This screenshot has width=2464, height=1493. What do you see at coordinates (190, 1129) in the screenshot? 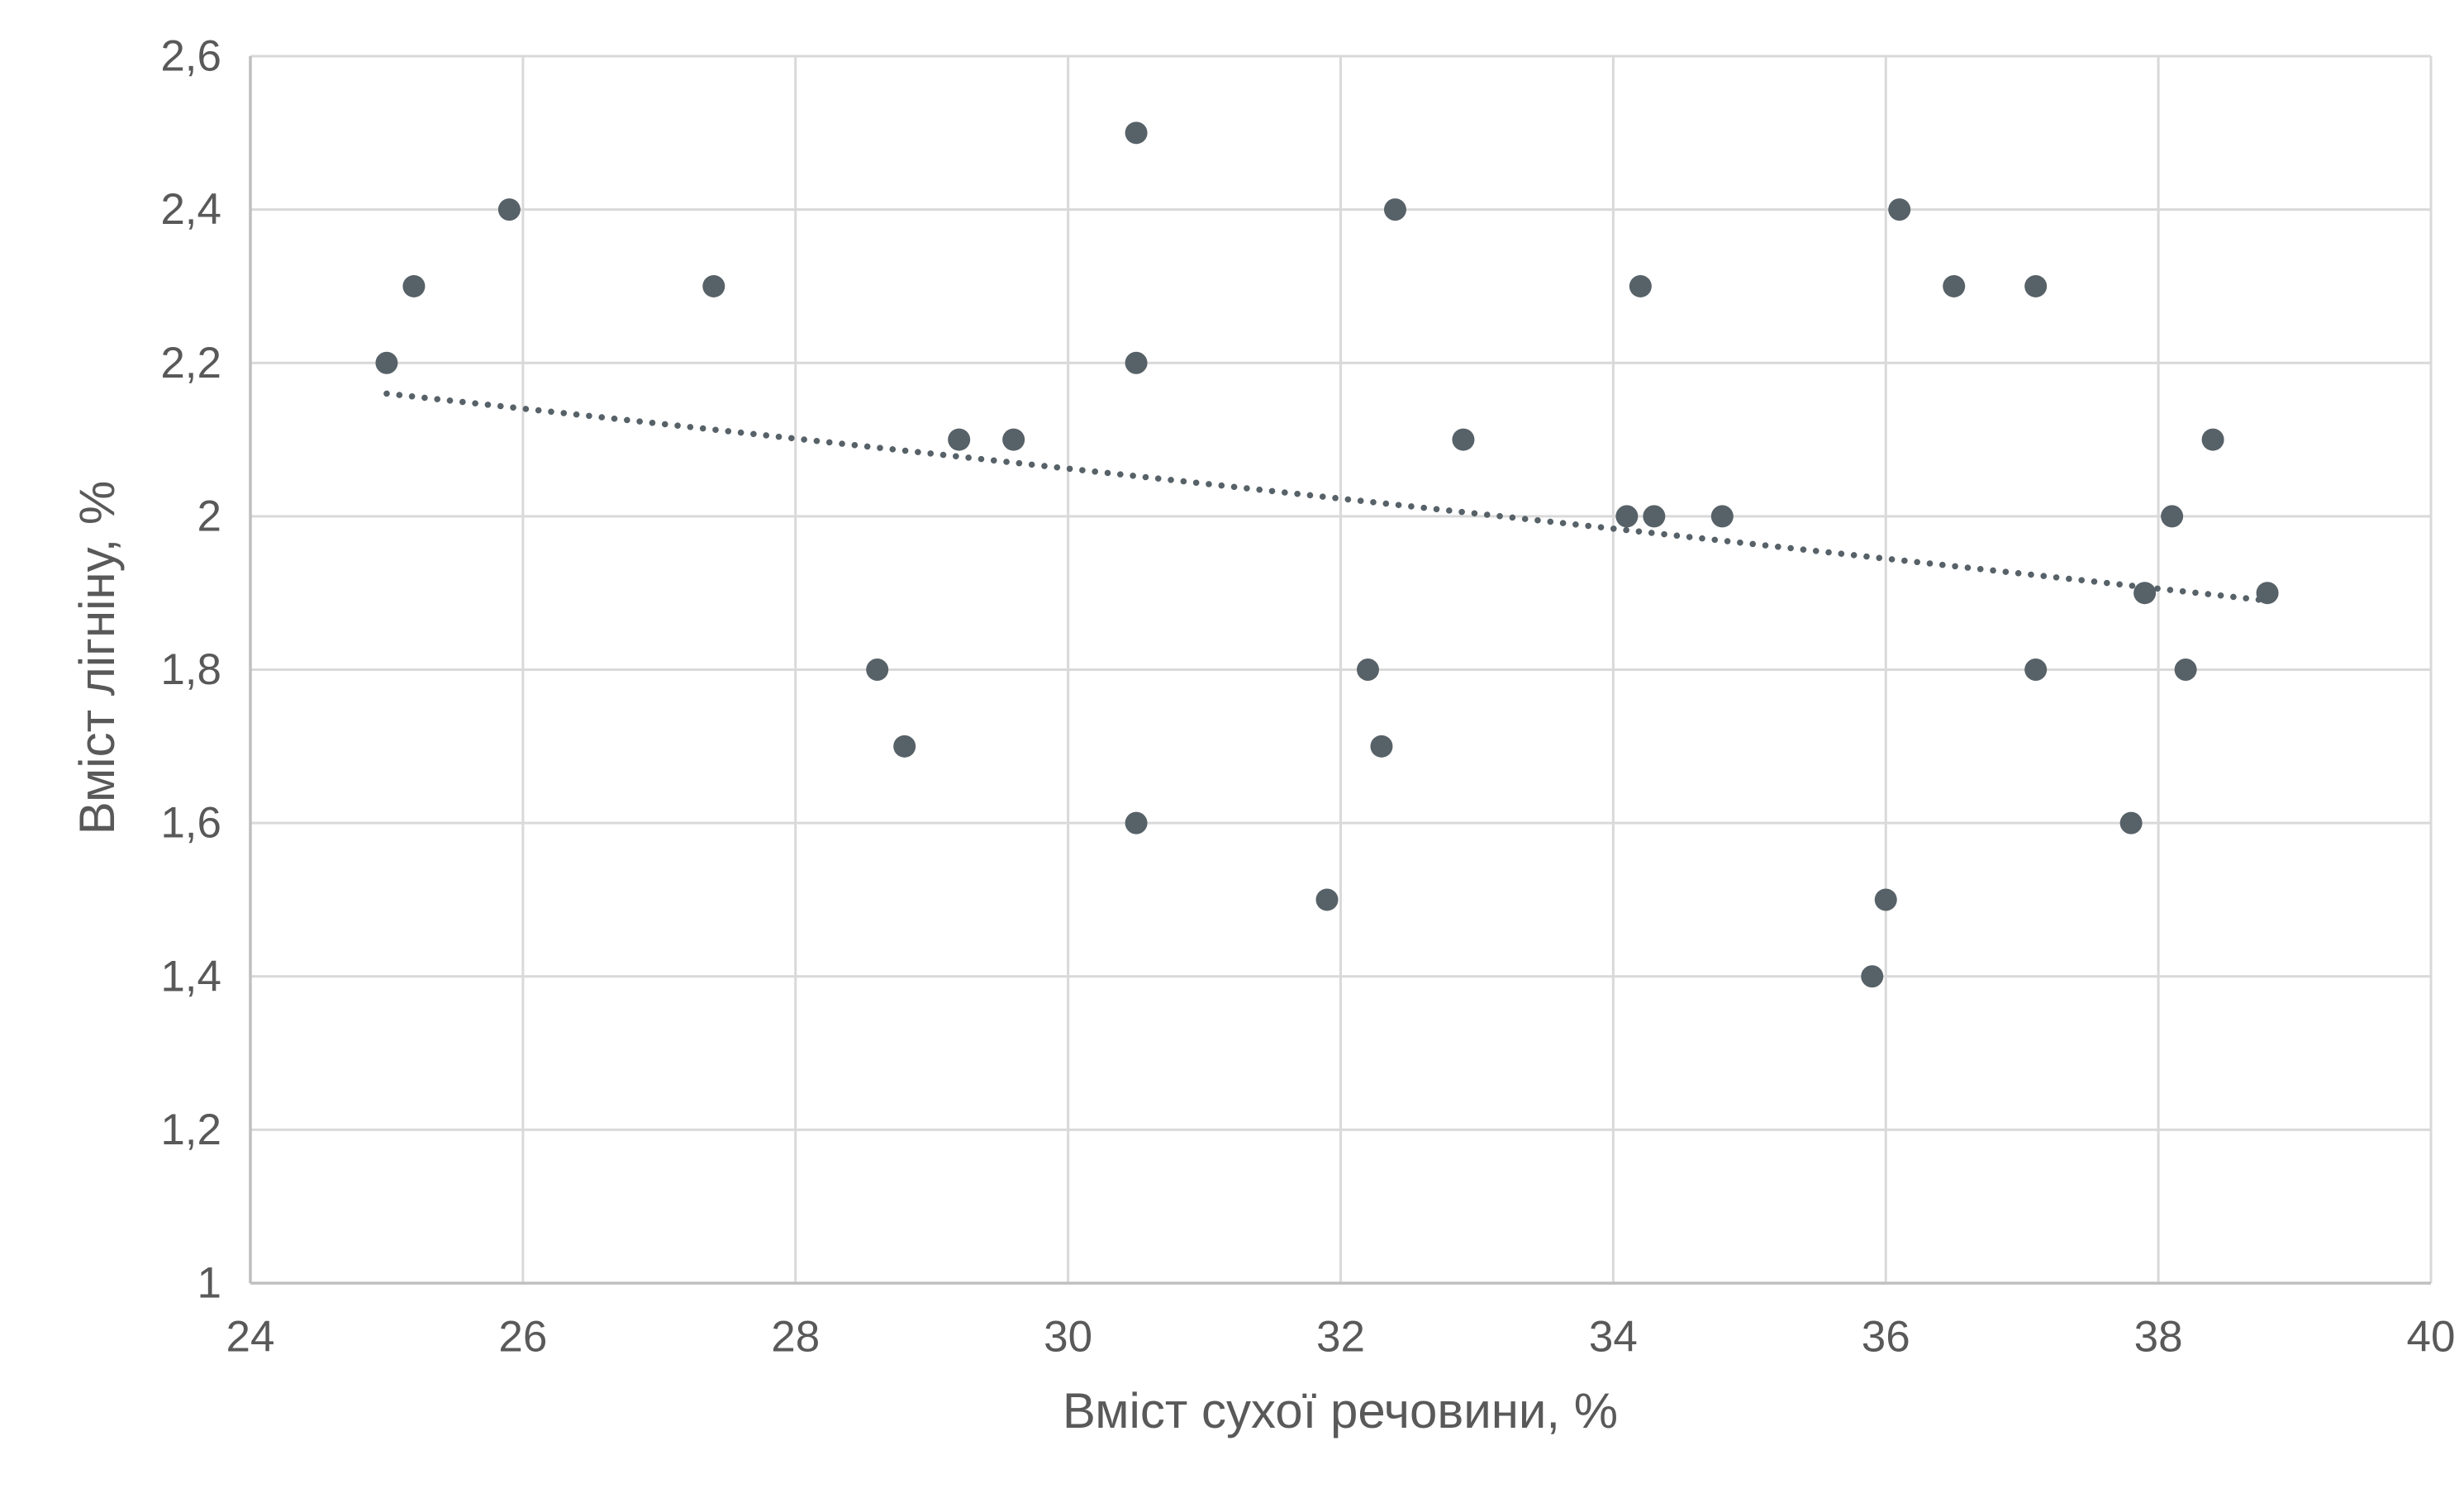
I see `y-tick-label: 1,2` at bounding box center [190, 1129].